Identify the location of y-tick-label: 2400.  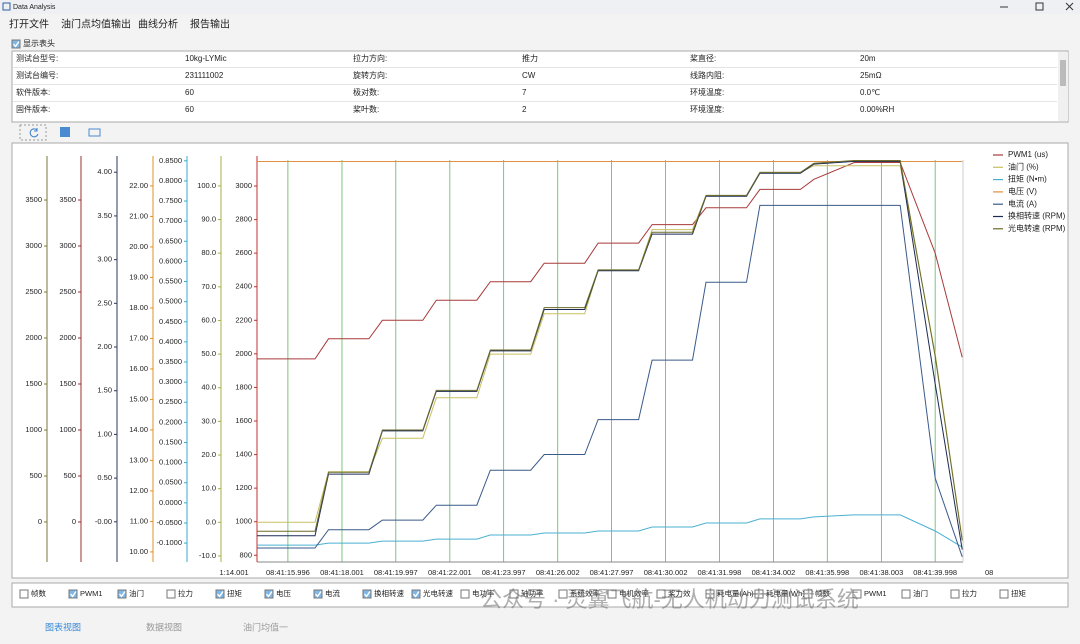
(243, 286).